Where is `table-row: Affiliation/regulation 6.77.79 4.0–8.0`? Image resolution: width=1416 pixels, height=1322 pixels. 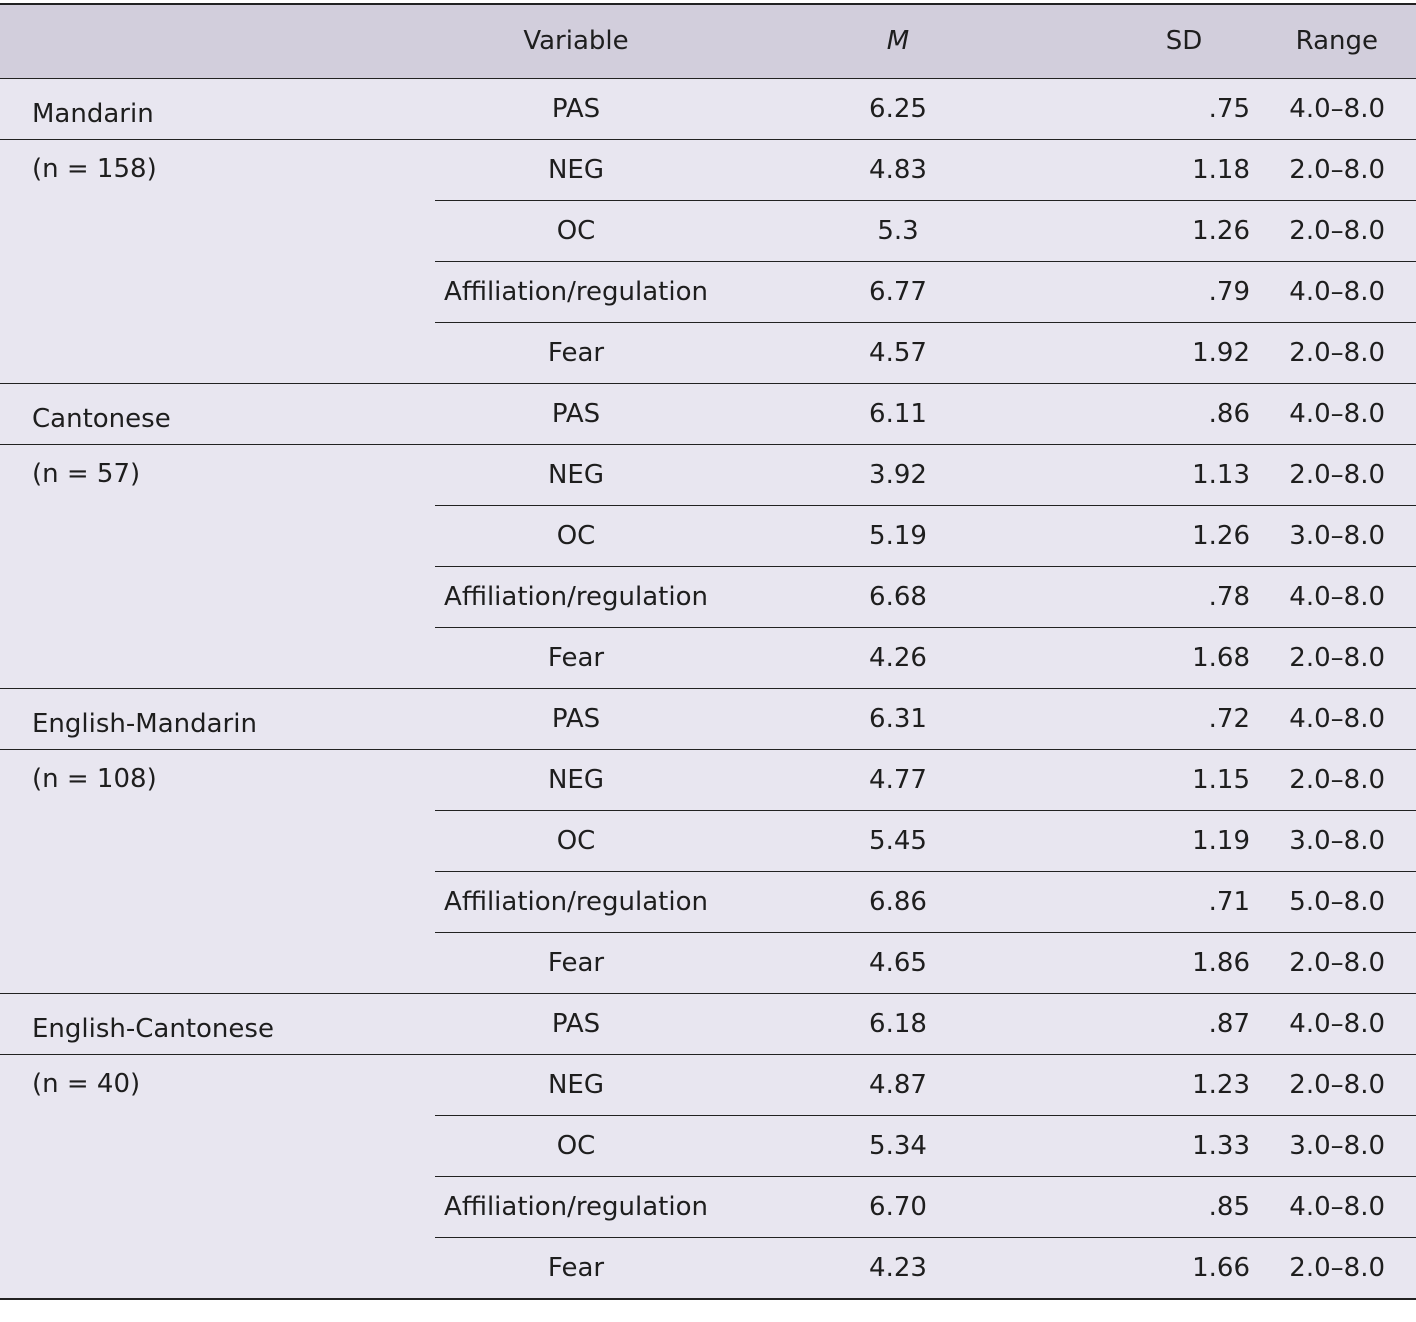 table-row: Affiliation/regulation 6.77.79 4.0–8.0 is located at coordinates (708, 291).